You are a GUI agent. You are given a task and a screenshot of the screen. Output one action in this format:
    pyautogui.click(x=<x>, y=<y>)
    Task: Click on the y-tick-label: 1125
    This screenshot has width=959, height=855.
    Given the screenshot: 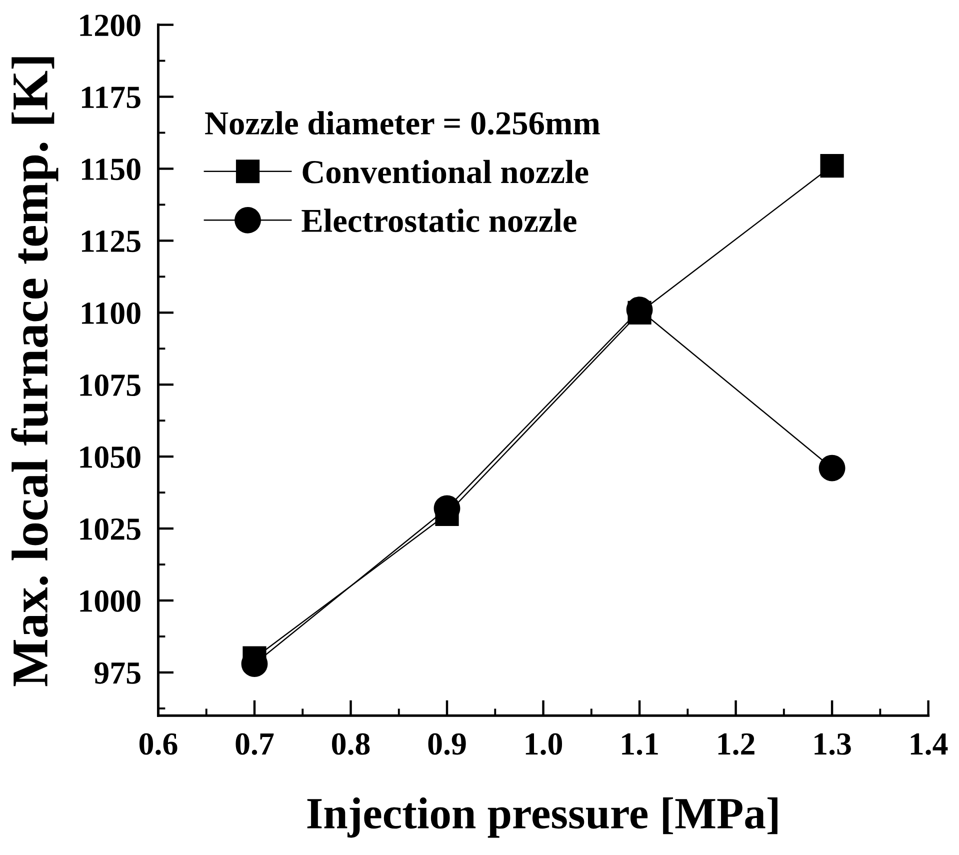 What is the action you would take?
    pyautogui.click(x=111, y=241)
    